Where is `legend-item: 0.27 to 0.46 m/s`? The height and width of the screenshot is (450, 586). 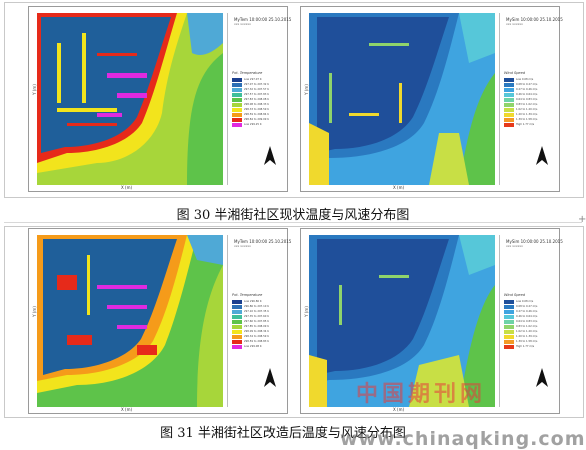 legend-item: 0.27 to 0.46 m/s is located at coordinates (524, 311).